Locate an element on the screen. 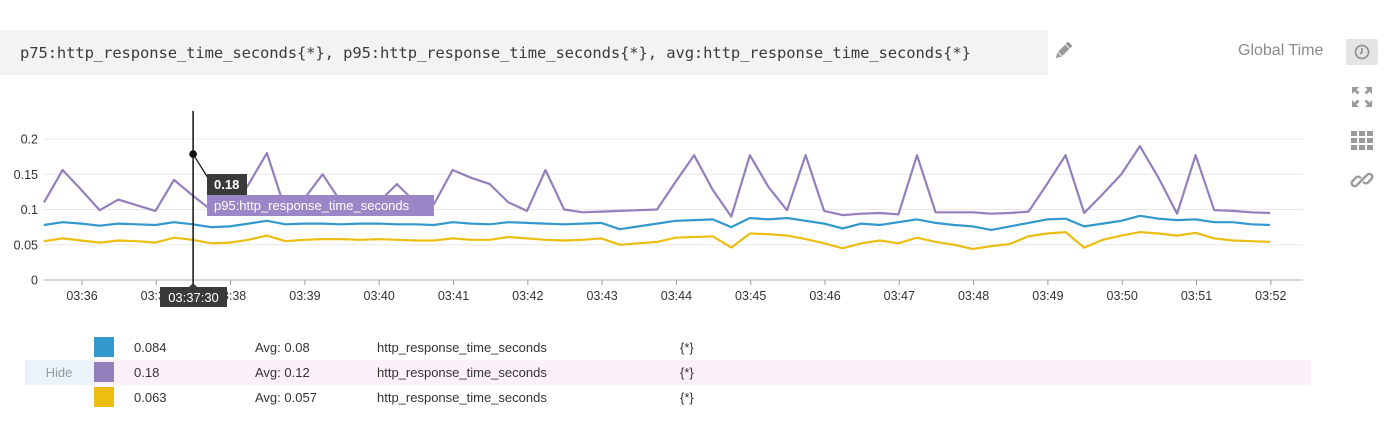  svg-text: 03:42 is located at coordinates (527, 296).